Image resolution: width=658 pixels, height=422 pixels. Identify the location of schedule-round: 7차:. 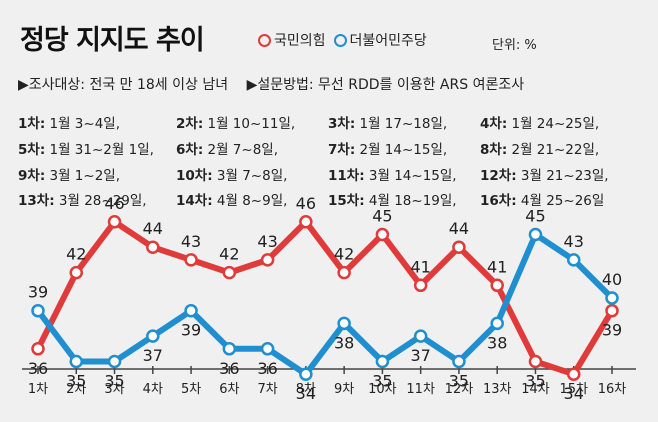
(342, 150).